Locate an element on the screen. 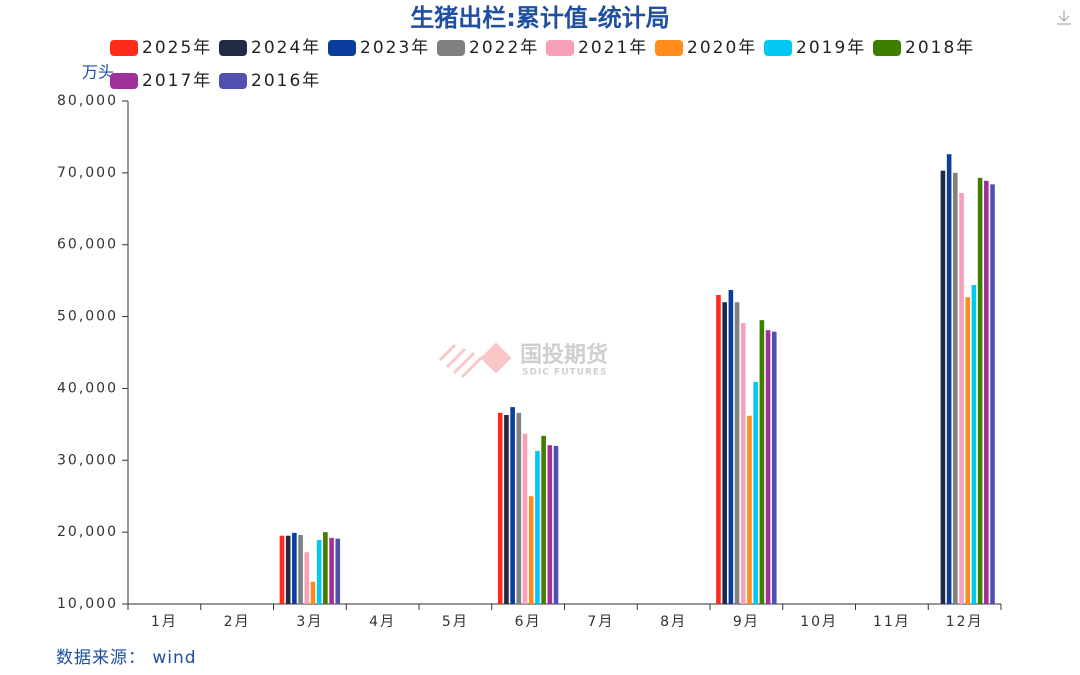 The height and width of the screenshot is (675, 1080). legend-label: 2022年 is located at coordinates (504, 48).